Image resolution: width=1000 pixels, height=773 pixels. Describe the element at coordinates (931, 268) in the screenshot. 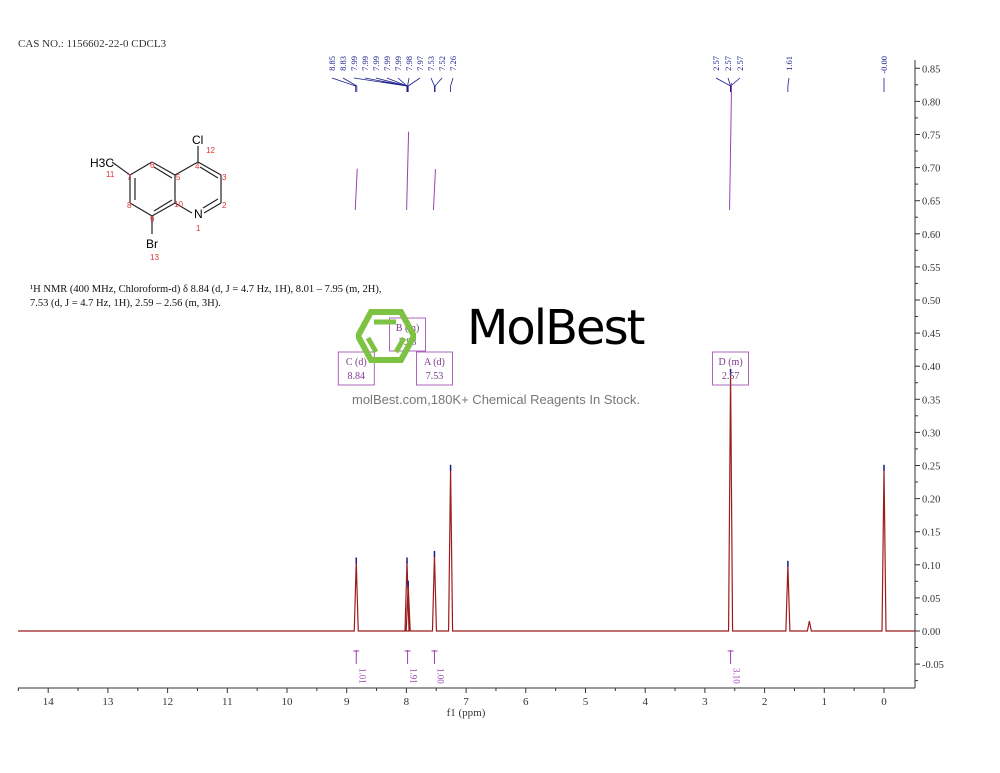

I see `y-tick-label: 0.55` at that location.